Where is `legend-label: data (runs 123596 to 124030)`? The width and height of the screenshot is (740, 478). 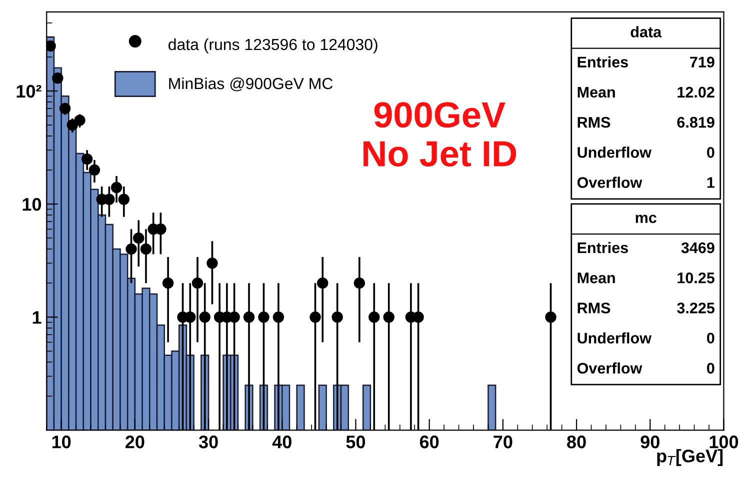 legend-label: data (runs 123596 to 124030) is located at coordinates (273, 46).